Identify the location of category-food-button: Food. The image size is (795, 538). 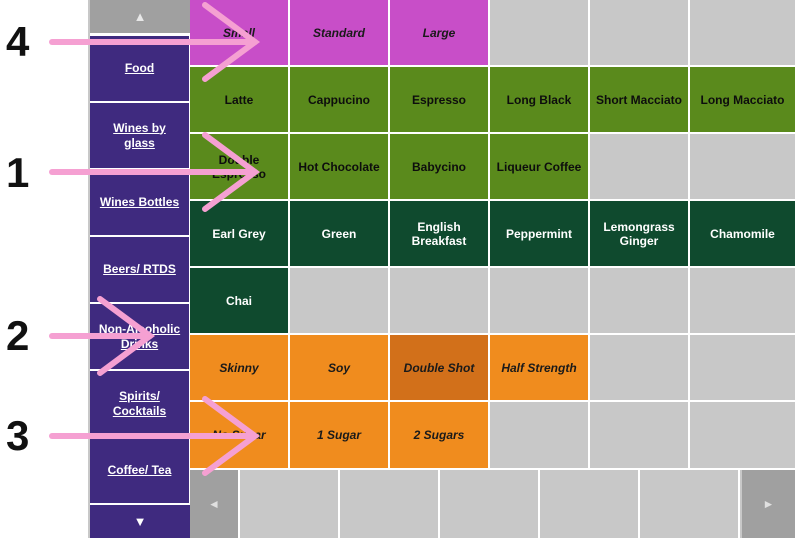
(140, 69).